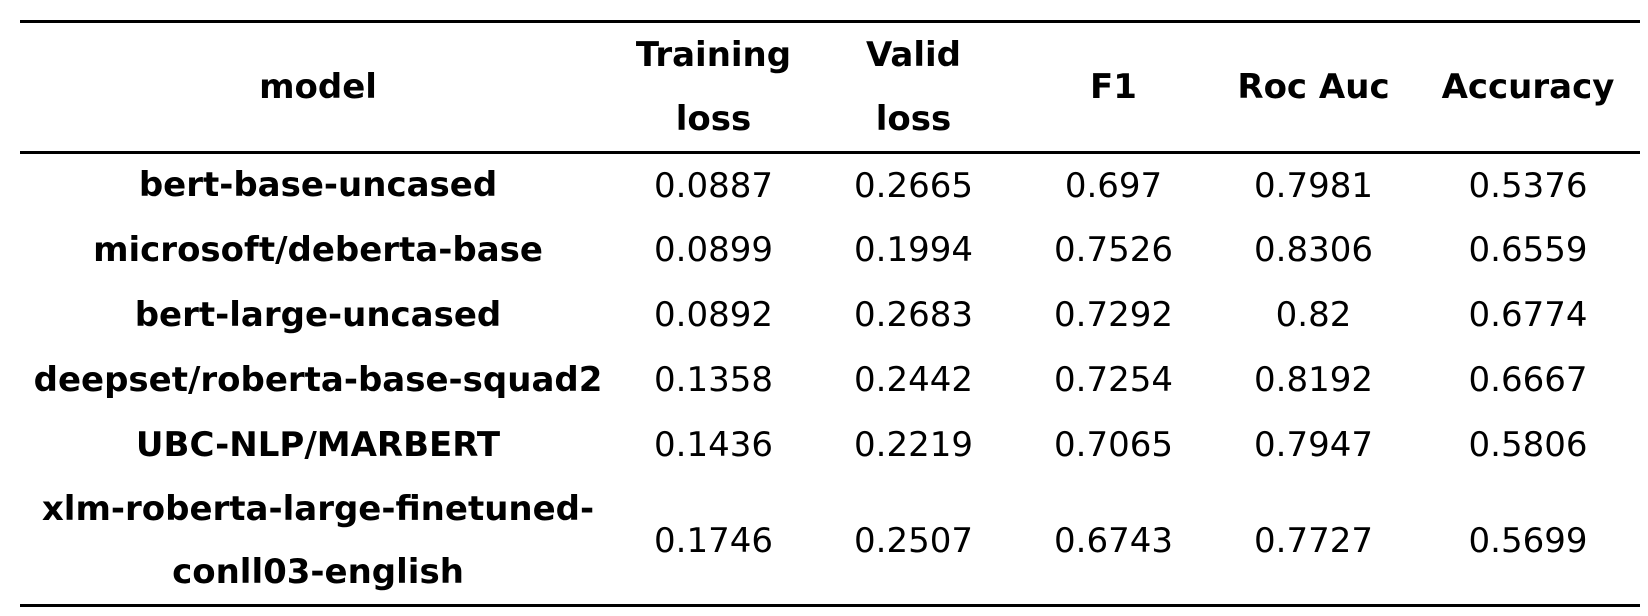 The image size is (1648, 616). I want to click on header-valid-loss: Valid loss, so click(913, 87).